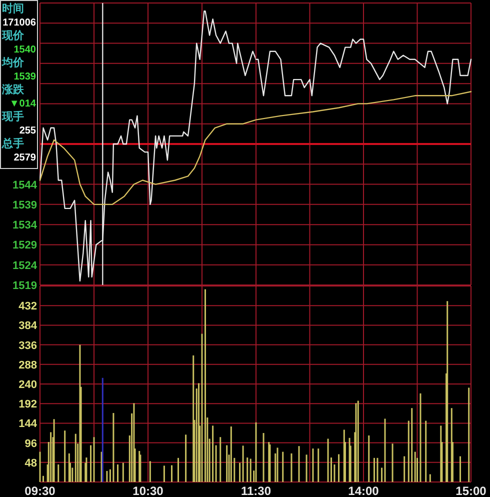  Describe the element at coordinates (30, 444) in the screenshot. I see `y-tick-label: 96` at that location.